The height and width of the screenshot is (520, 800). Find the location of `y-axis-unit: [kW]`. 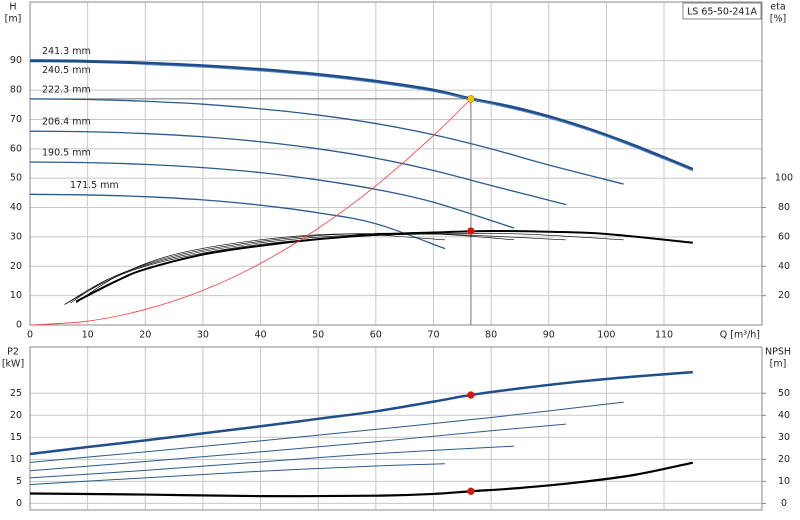

y-axis-unit: [kW] is located at coordinates (13, 364).